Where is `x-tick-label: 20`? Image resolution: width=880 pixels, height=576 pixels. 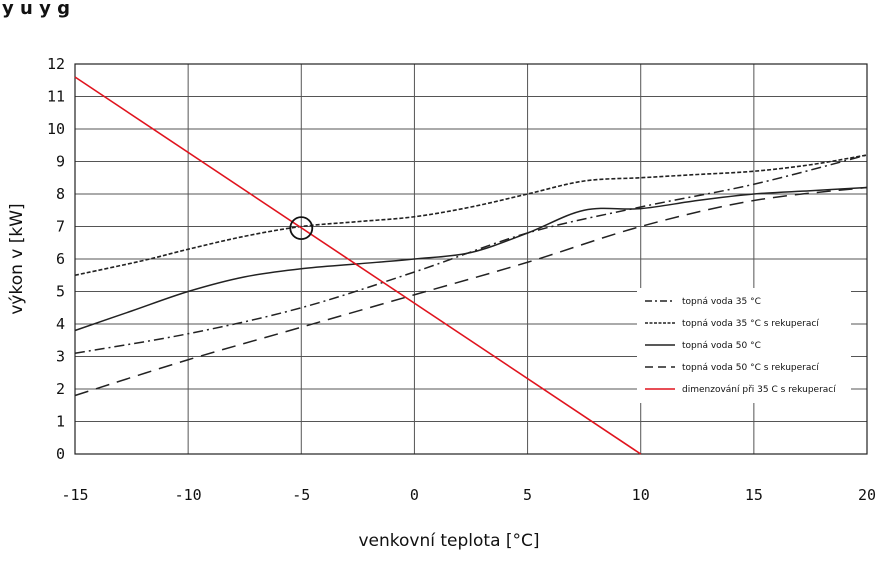
x-tick-label: 20 is located at coordinates (867, 495).